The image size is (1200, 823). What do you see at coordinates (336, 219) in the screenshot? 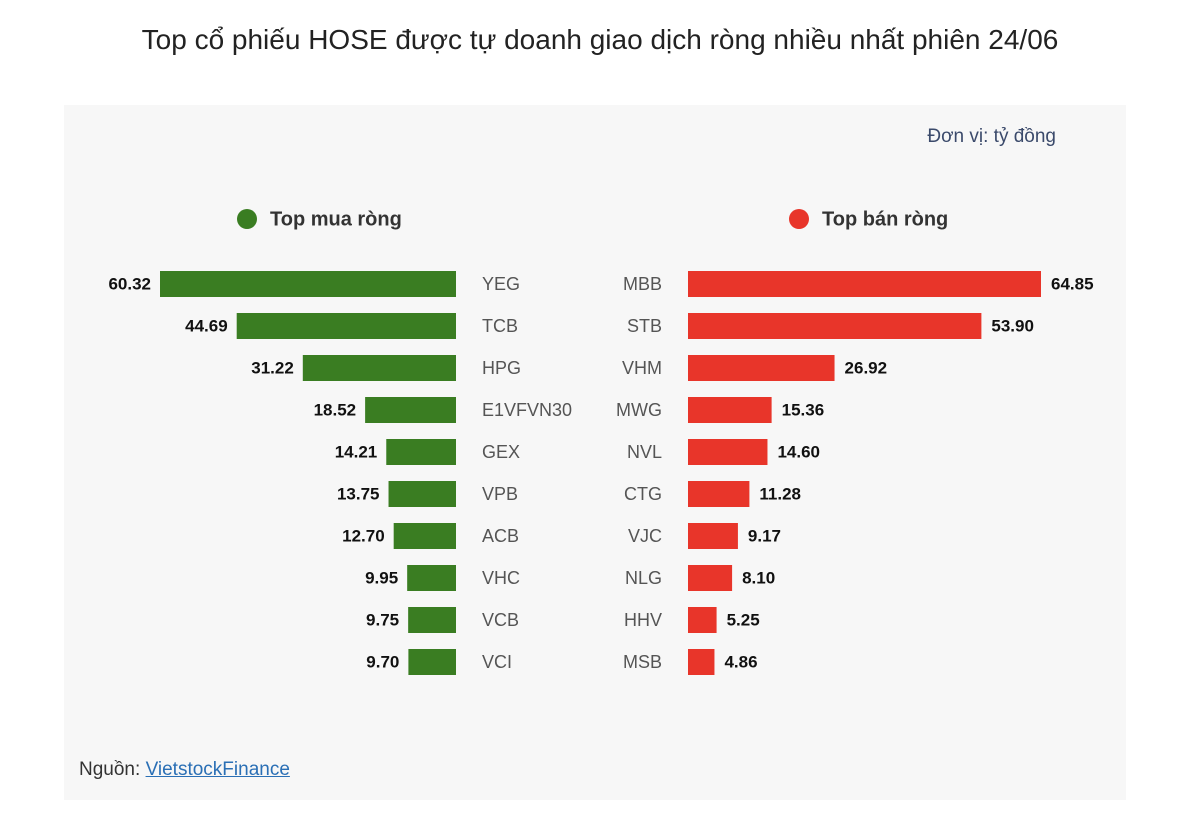
I see `legend-label: Top mua ròng` at bounding box center [336, 219].